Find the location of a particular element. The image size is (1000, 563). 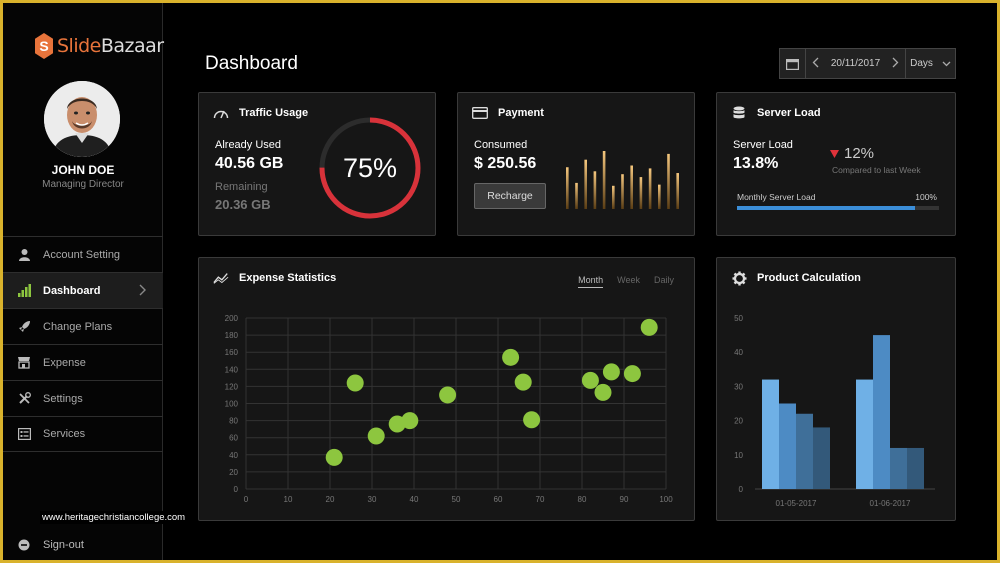

triangle-down-icon is located at coordinates (834, 153).